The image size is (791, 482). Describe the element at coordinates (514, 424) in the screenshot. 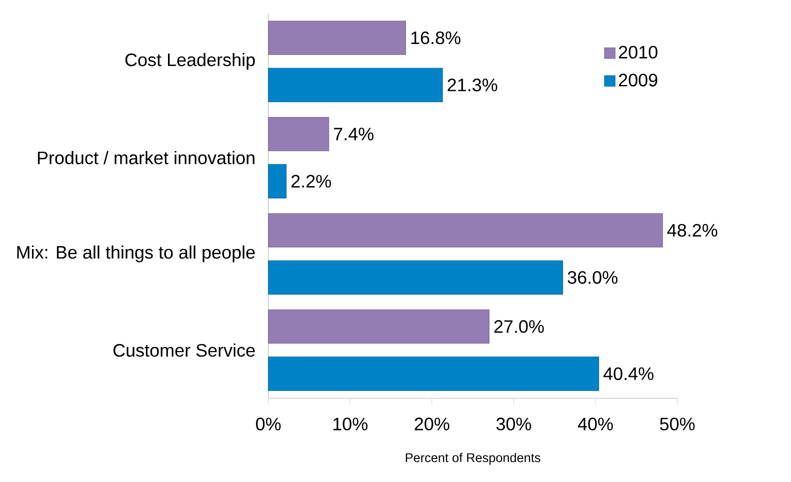

I see `x-tick-label: 30%` at that location.